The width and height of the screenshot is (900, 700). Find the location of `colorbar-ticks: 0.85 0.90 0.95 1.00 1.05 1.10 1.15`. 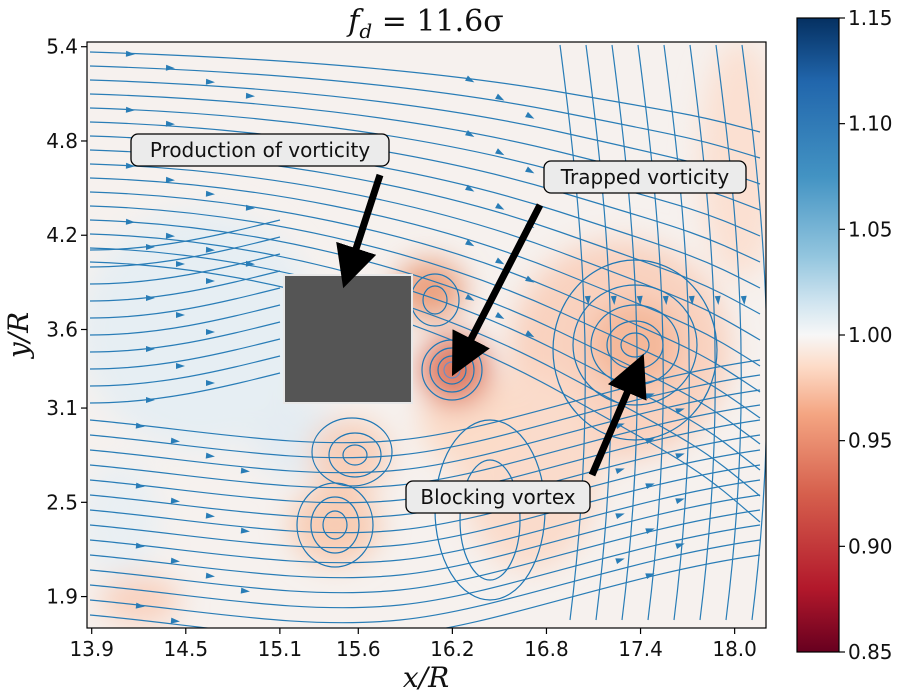

colorbar-ticks: 0.85 0.90 0.95 1.00 1.05 1.10 1.15 is located at coordinates (866, 335).